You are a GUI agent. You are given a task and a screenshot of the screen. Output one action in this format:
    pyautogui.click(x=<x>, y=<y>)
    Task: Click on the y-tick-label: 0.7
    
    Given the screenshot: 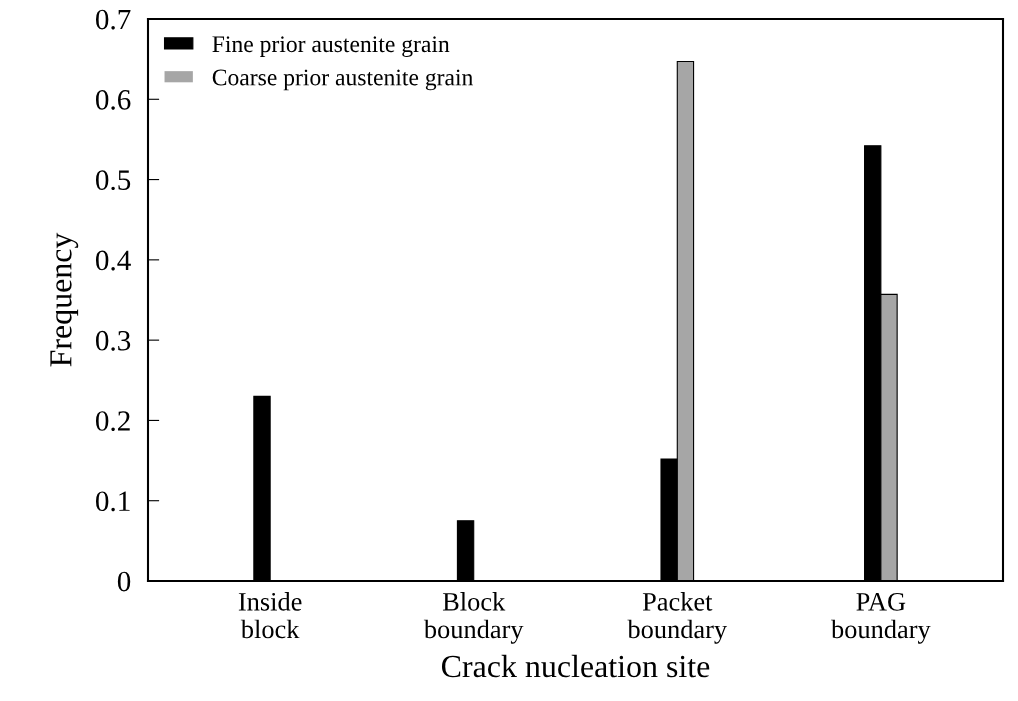 What is the action you would take?
    pyautogui.click(x=113, y=19)
    